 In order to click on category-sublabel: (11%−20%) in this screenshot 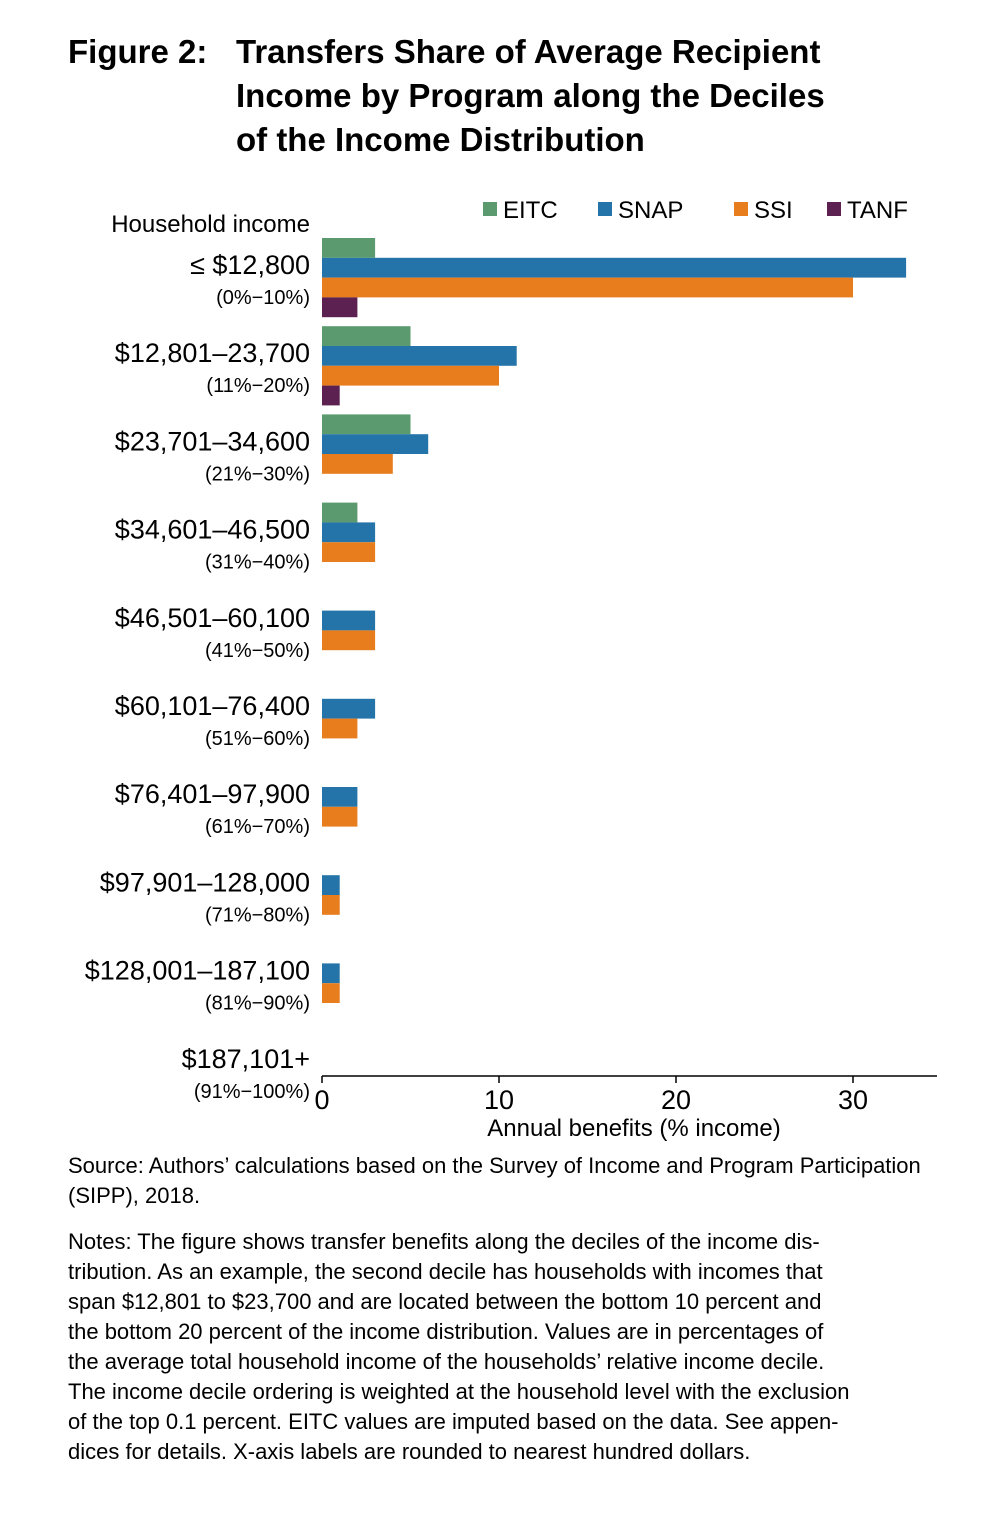, I will do `click(258, 386)`.